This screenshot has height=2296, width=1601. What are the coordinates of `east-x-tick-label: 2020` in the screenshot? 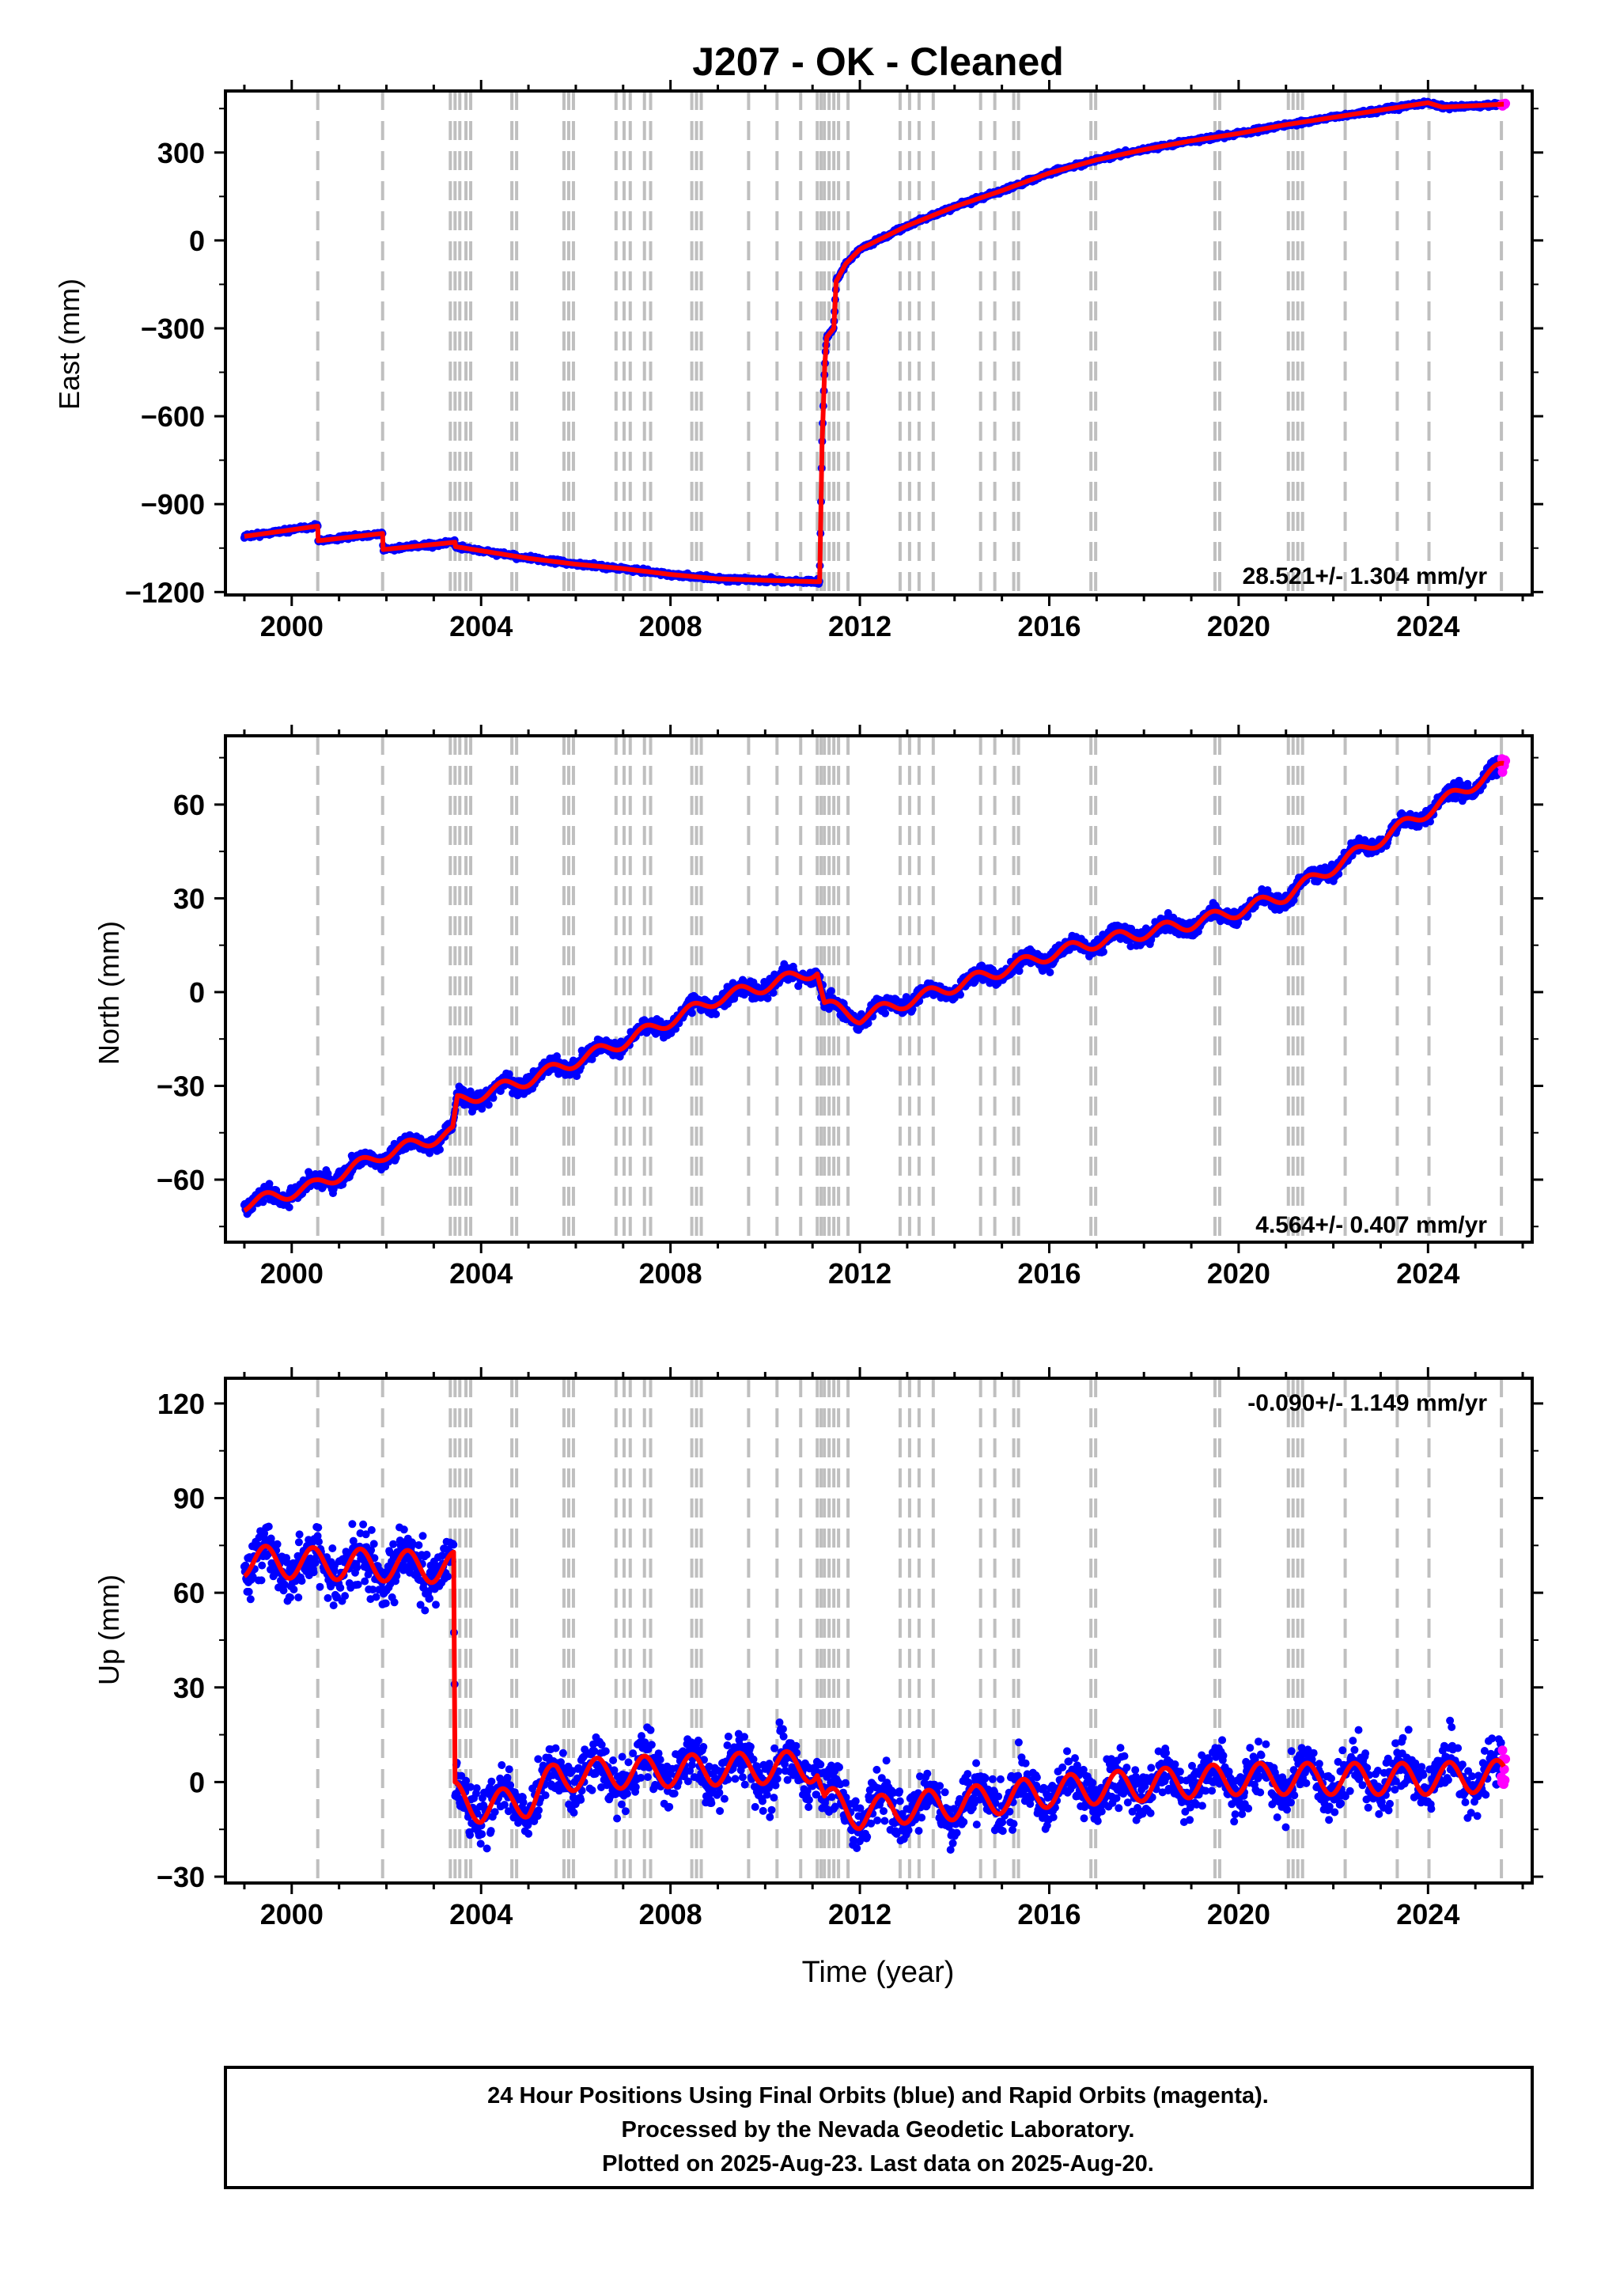 It's located at (1238, 626).